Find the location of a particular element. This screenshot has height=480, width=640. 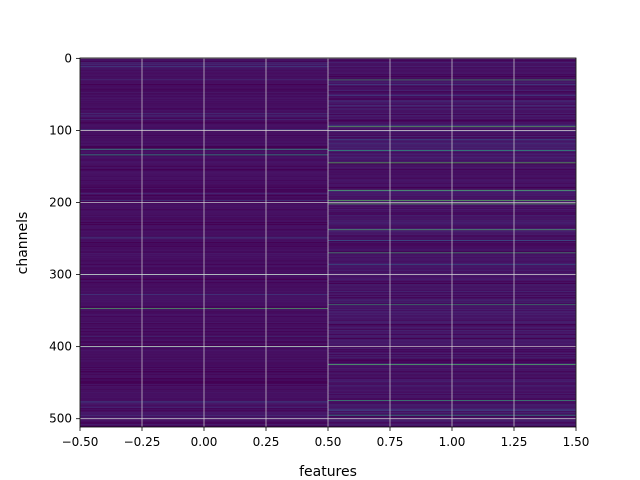

x-tick-label: 1.50 is located at coordinates (576, 442).